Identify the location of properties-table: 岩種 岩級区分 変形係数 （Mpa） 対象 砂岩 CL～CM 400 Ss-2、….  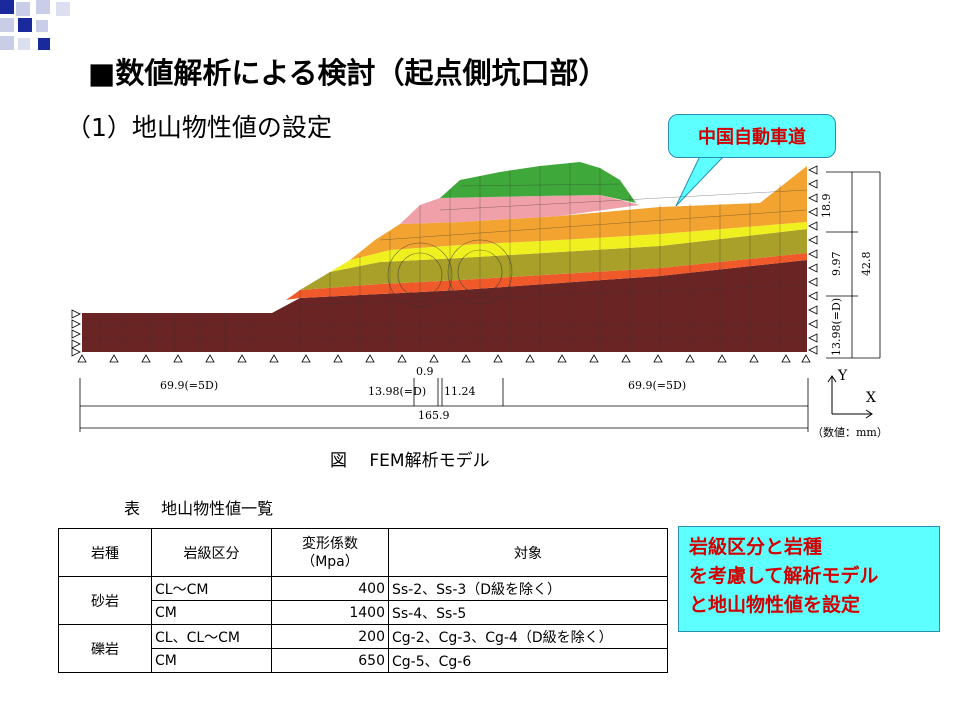
(363, 600).